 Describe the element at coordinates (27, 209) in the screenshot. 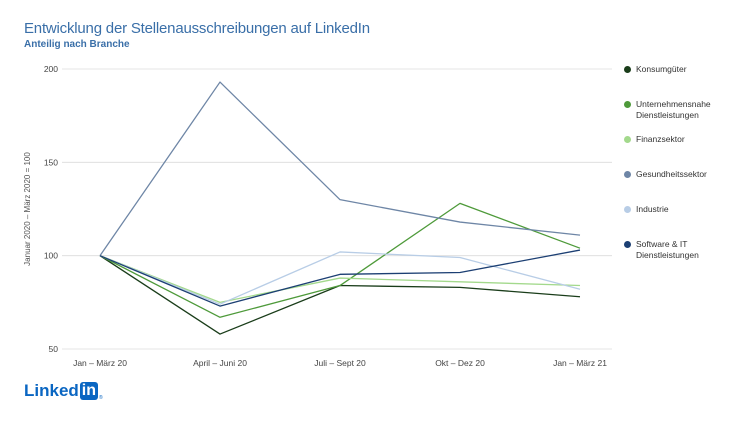

I see `y-axis-label: Januar 2020 – März 2020 = 100` at that location.